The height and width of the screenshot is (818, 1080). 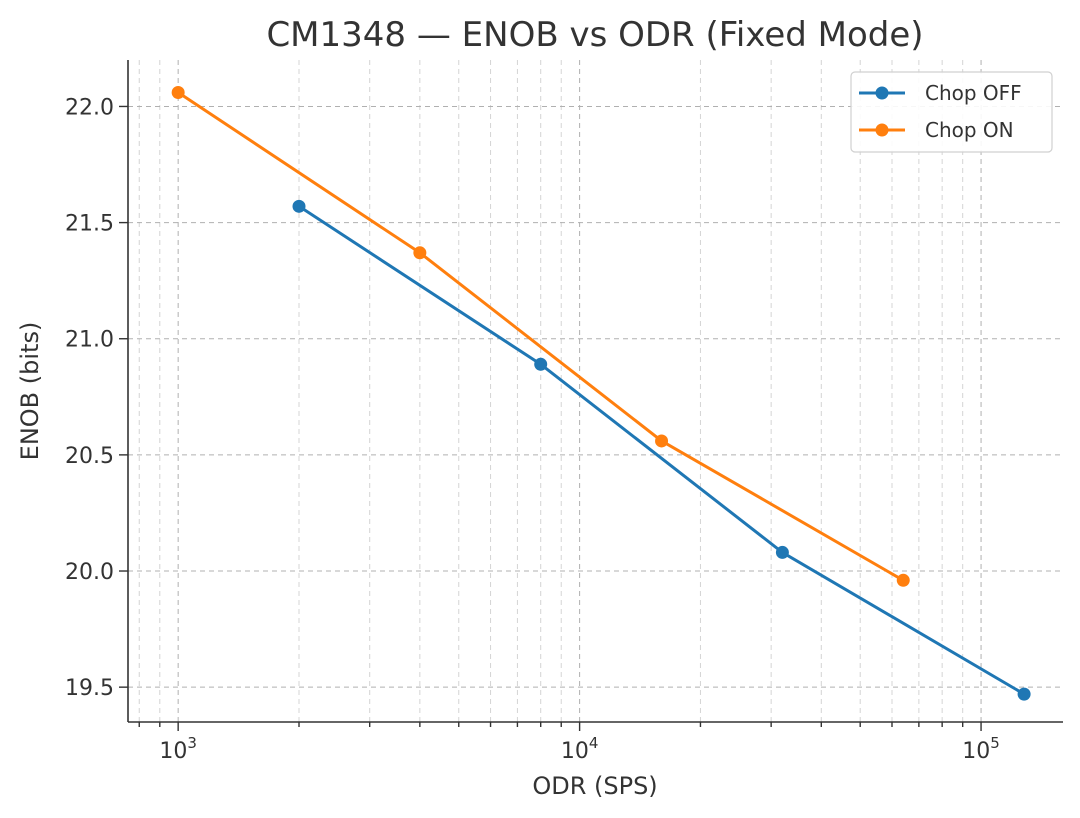 What do you see at coordinates (580, 749) in the screenshot?
I see `x-tick-label: 10⁴` at bounding box center [580, 749].